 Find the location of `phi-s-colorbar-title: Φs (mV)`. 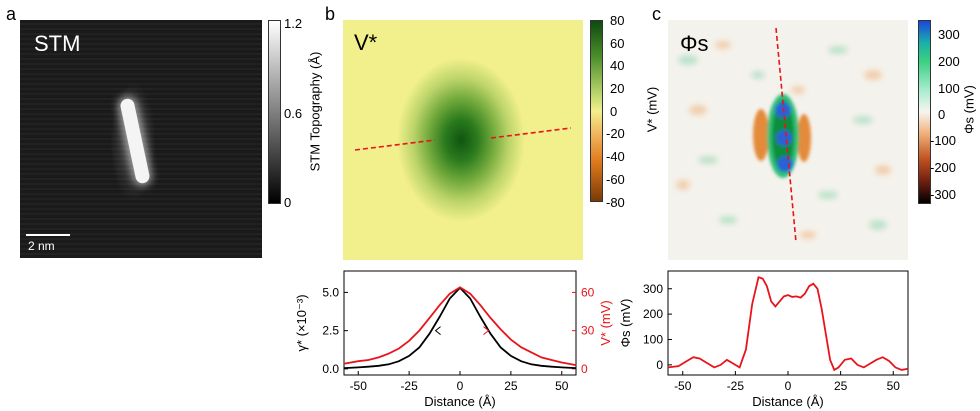

phi-s-colorbar-title: Φs (mV) is located at coordinates (969, 109).